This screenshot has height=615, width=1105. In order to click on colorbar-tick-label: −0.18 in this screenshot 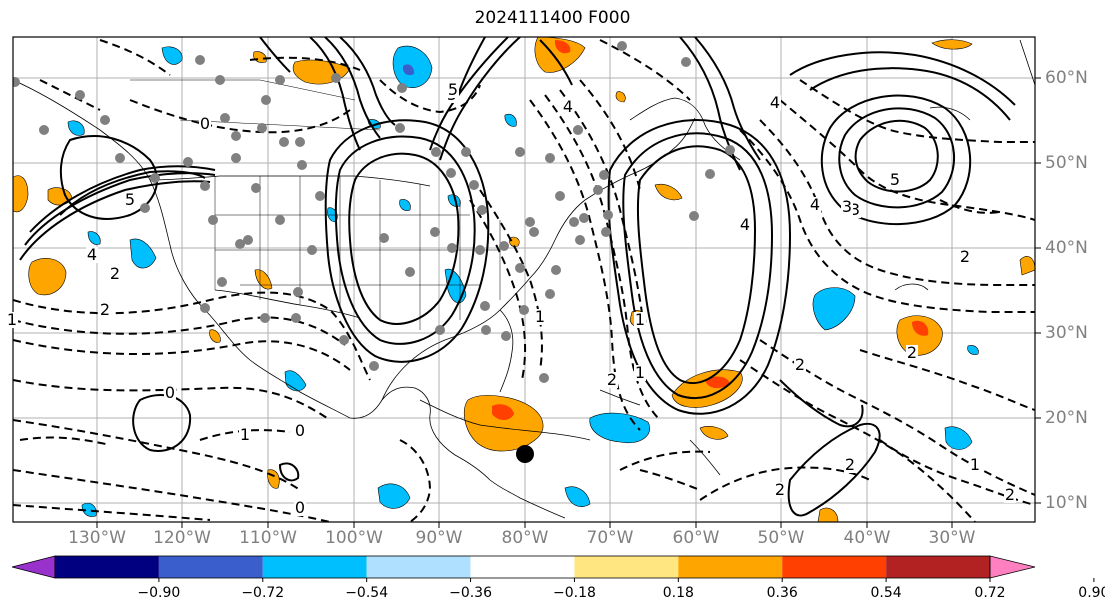, I will do `click(574, 593)`.